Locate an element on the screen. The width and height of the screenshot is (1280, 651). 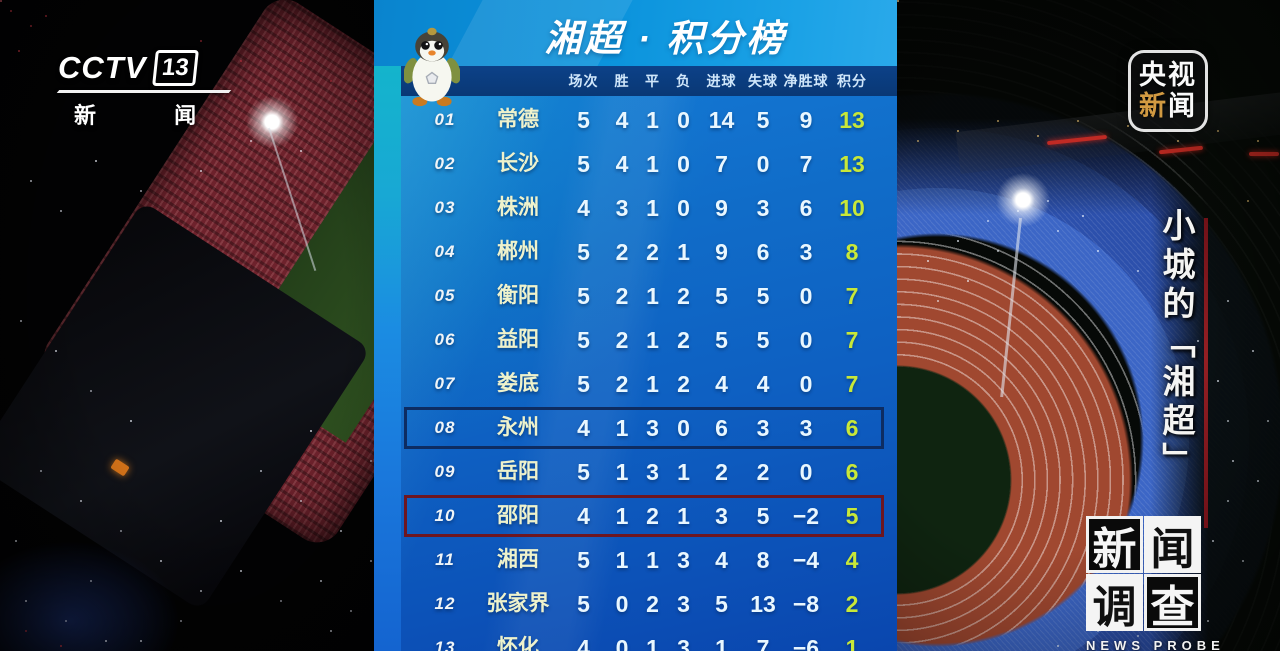
goals-for-cell: 9 is located at coordinates (721, 252).